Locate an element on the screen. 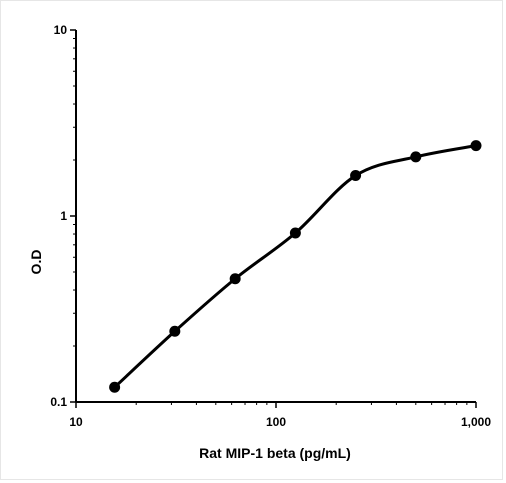  x-tick-label: 100 is located at coordinates (276, 422).